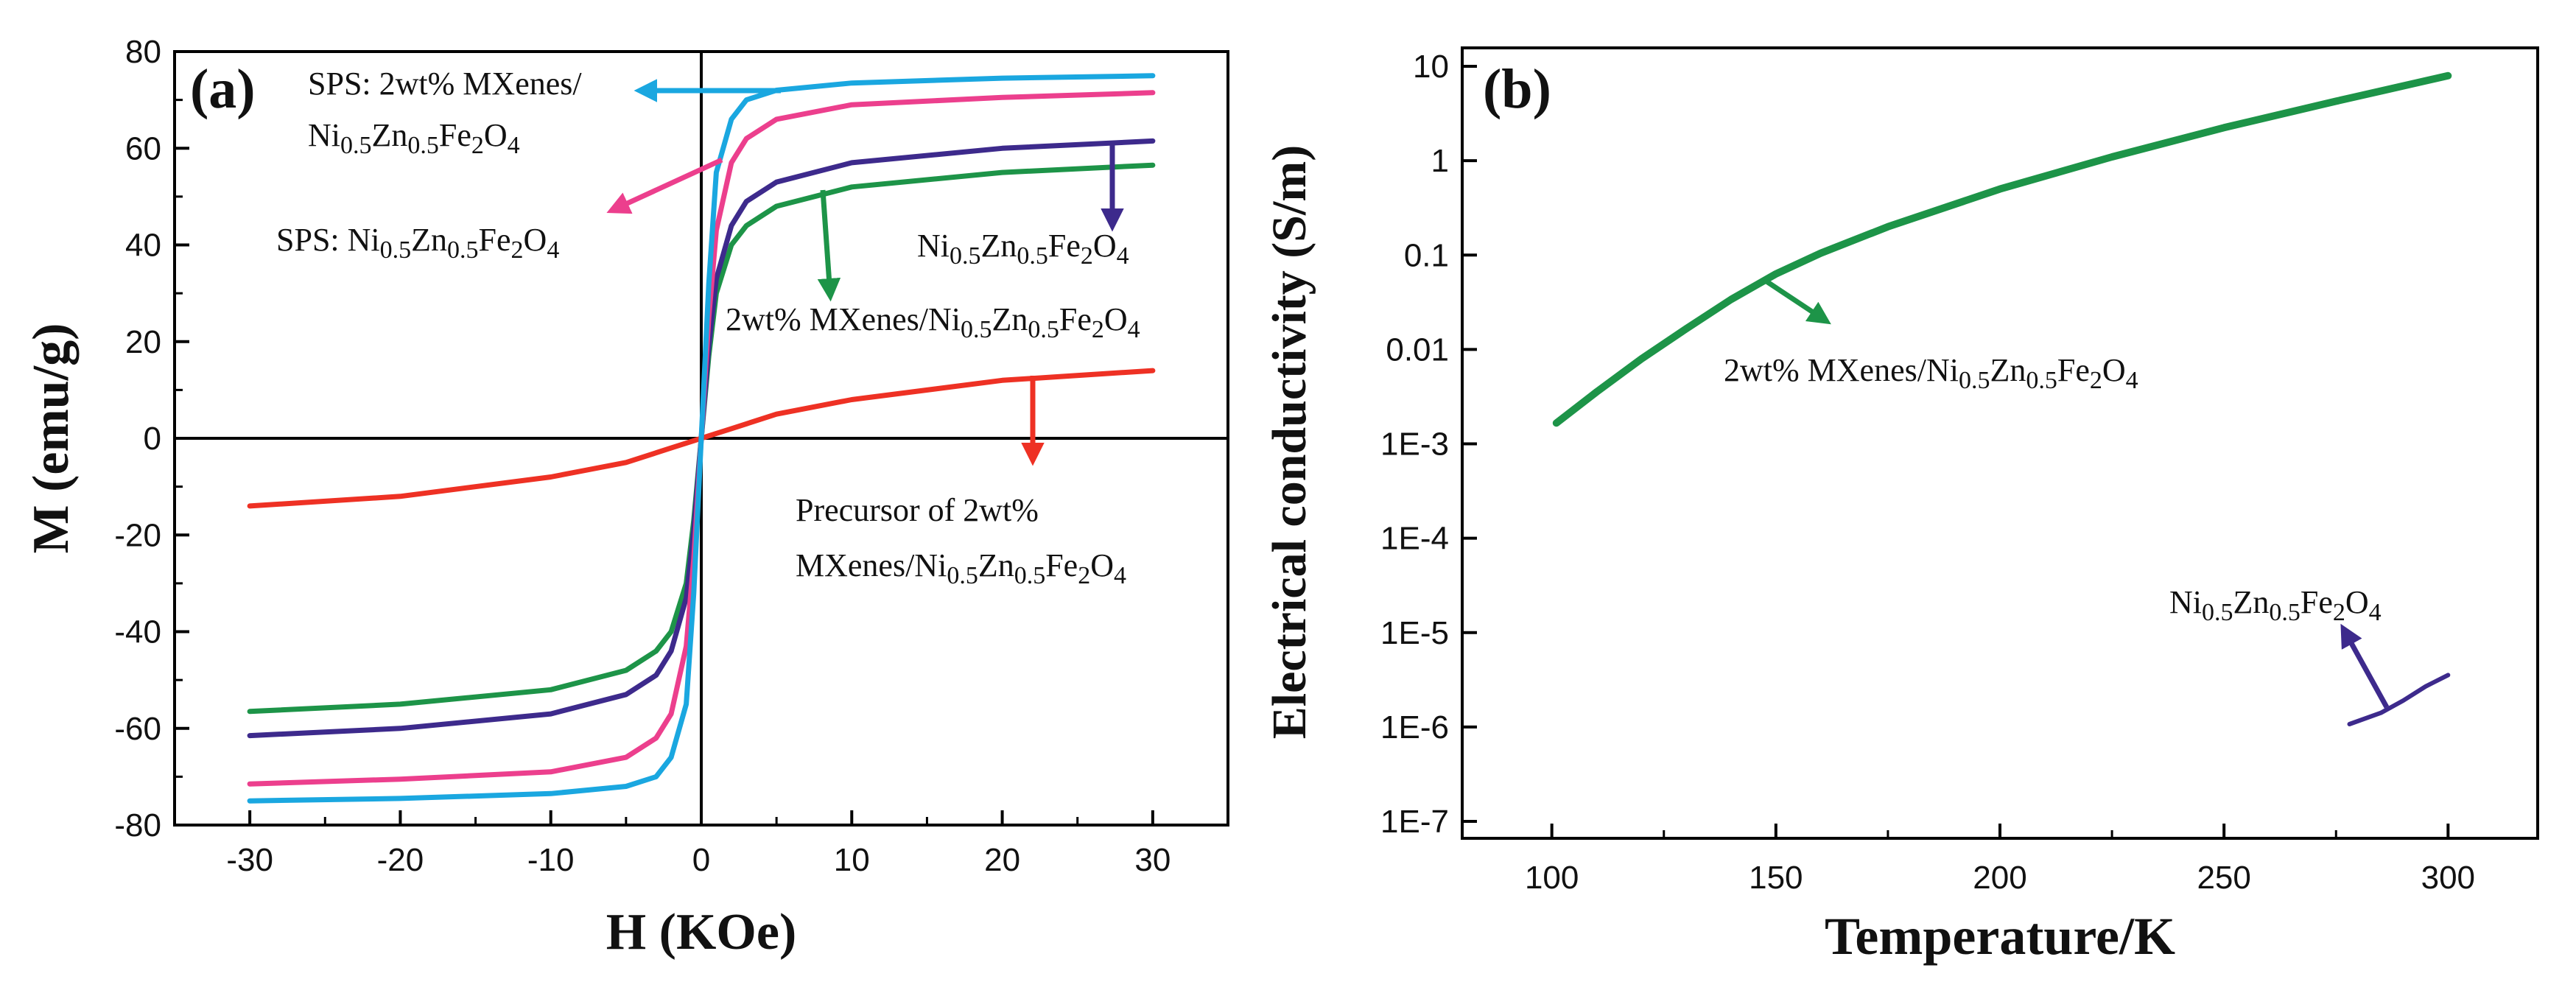 This screenshot has width=2576, height=993. Describe the element at coordinates (852, 860) in the screenshot. I see `x-tick-label-a: 10` at that location.